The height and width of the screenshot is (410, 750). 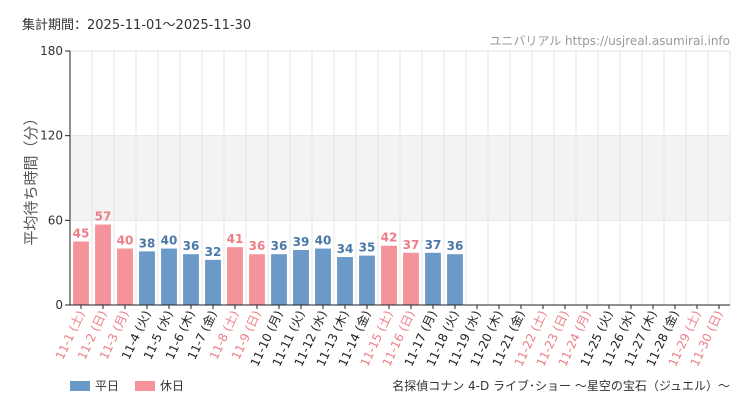 What do you see at coordinates (561, 386) in the screenshot?
I see `attraction-name: 名探偵コナン 4-D ライブ･ショー ～星空の宝石（ジュエル）～` at bounding box center [561, 386].